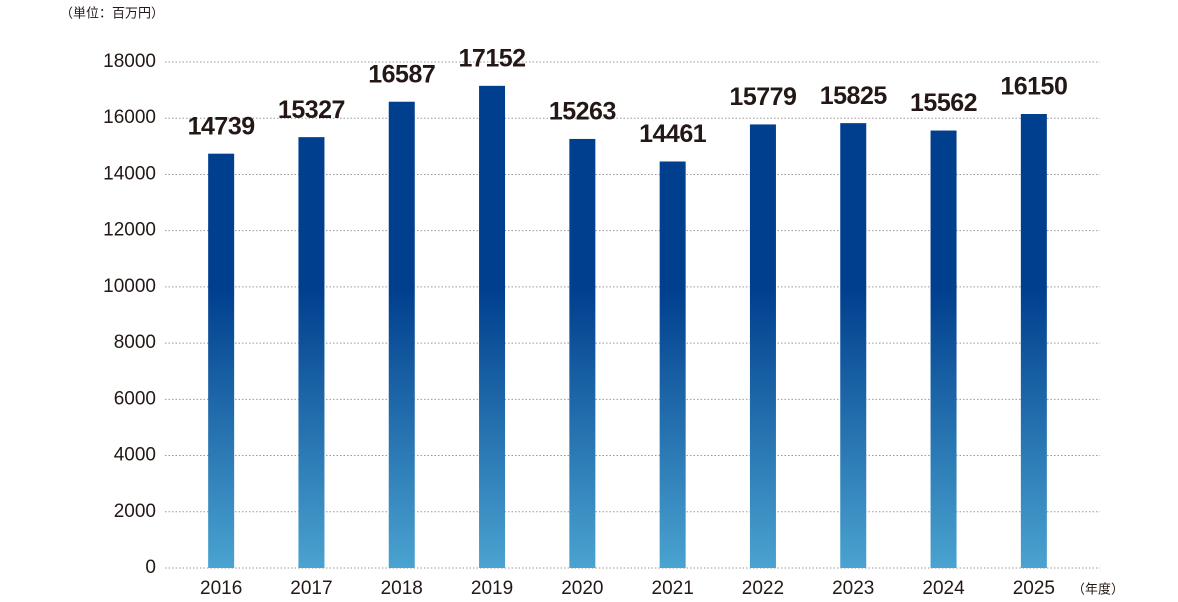 The image size is (1178, 602). Describe the element at coordinates (763, 588) in the screenshot. I see `x-tick-label: 2022` at that location.